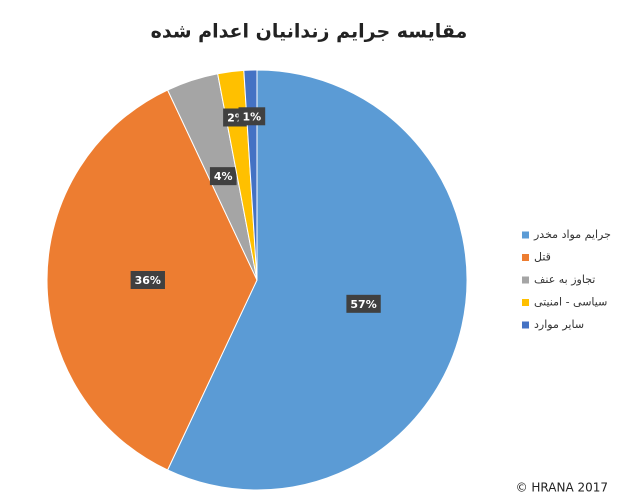 The width and height of the screenshot is (618, 503). I want to click on legend-label: جرایم مواد مخدر, so click(572, 234).